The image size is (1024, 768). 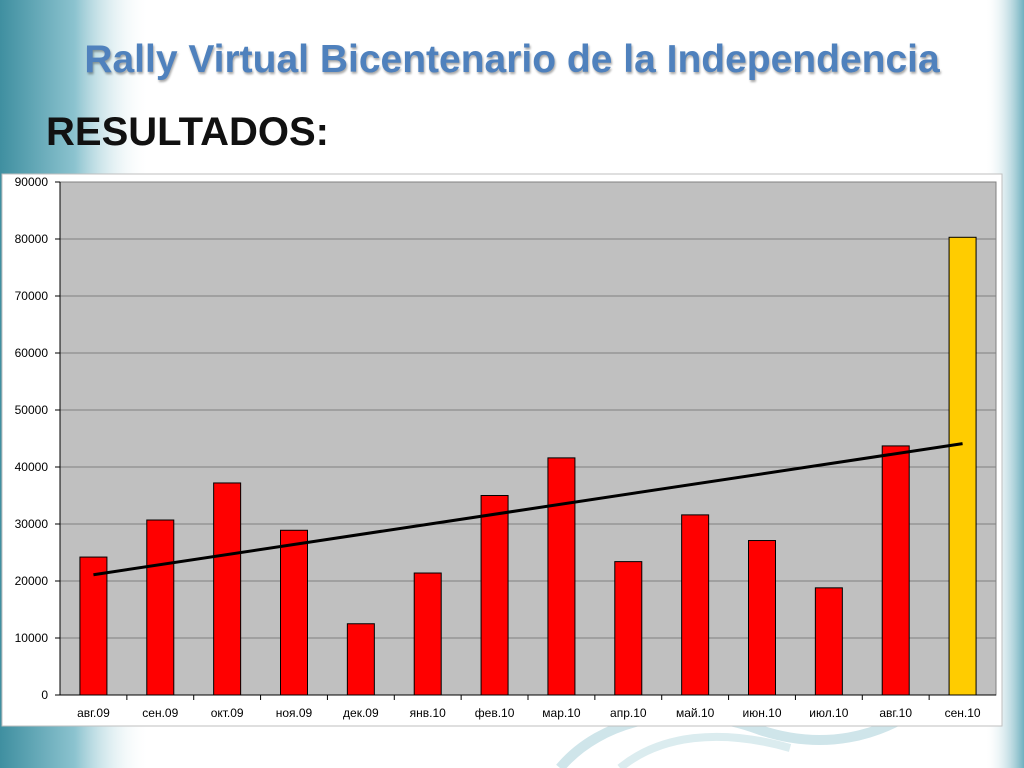 I want to click on y-tick-label: 50000, so click(x=32, y=410).